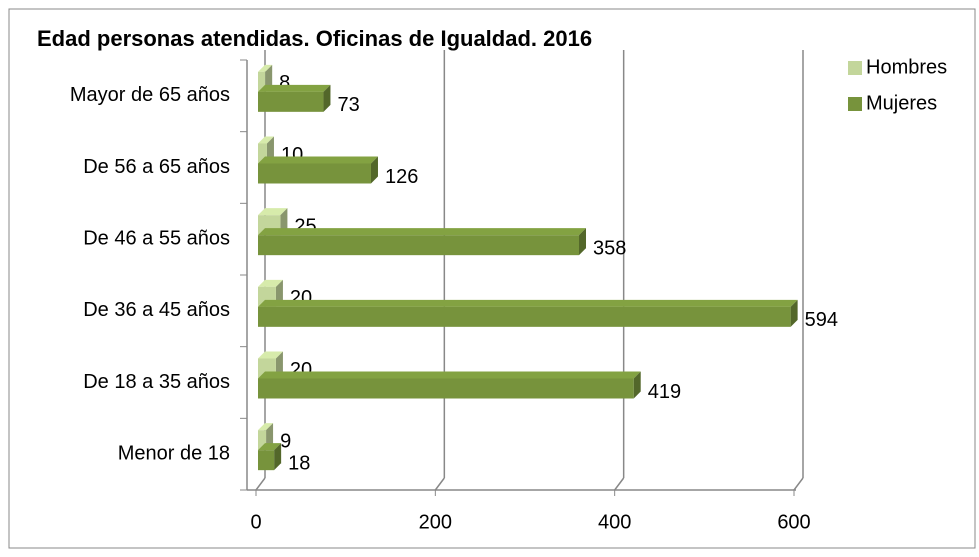 Image resolution: width=979 pixels, height=557 pixels. What do you see at coordinates (156, 167) in the screenshot?
I see `y-tick-label: De 56 a 65 años` at bounding box center [156, 167].